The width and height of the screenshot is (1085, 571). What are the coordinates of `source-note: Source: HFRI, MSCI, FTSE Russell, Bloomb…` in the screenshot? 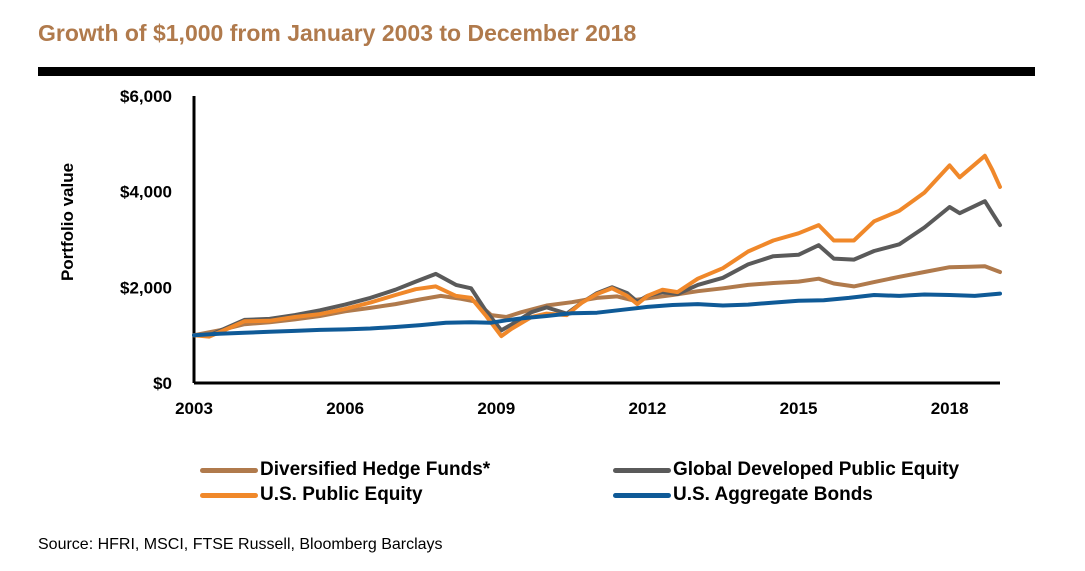 It's located at (240, 544).